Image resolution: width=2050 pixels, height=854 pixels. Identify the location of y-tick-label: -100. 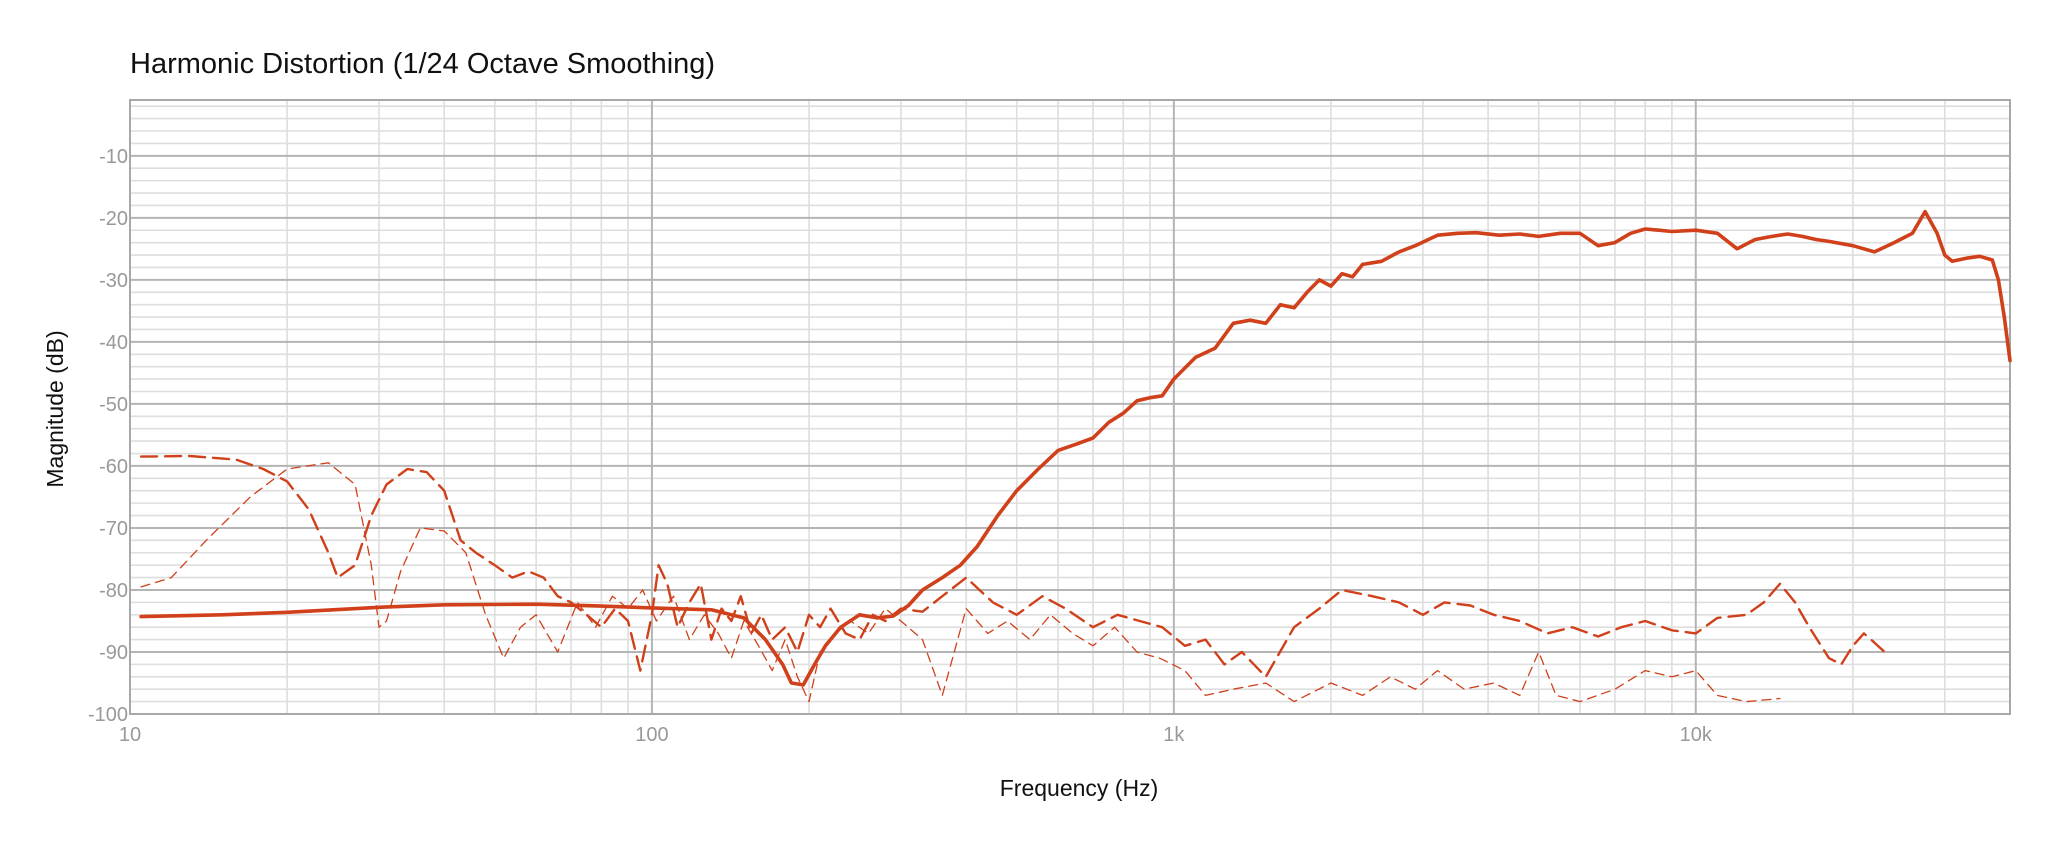
(108, 715).